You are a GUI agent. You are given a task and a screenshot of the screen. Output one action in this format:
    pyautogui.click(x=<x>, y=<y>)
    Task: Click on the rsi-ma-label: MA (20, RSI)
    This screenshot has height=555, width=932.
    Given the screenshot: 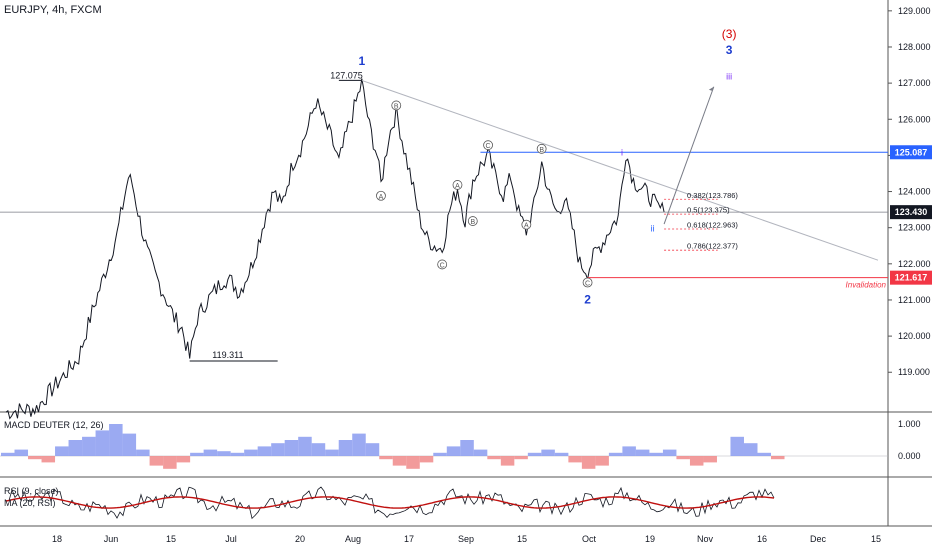 What is the action you would take?
    pyautogui.click(x=30, y=503)
    